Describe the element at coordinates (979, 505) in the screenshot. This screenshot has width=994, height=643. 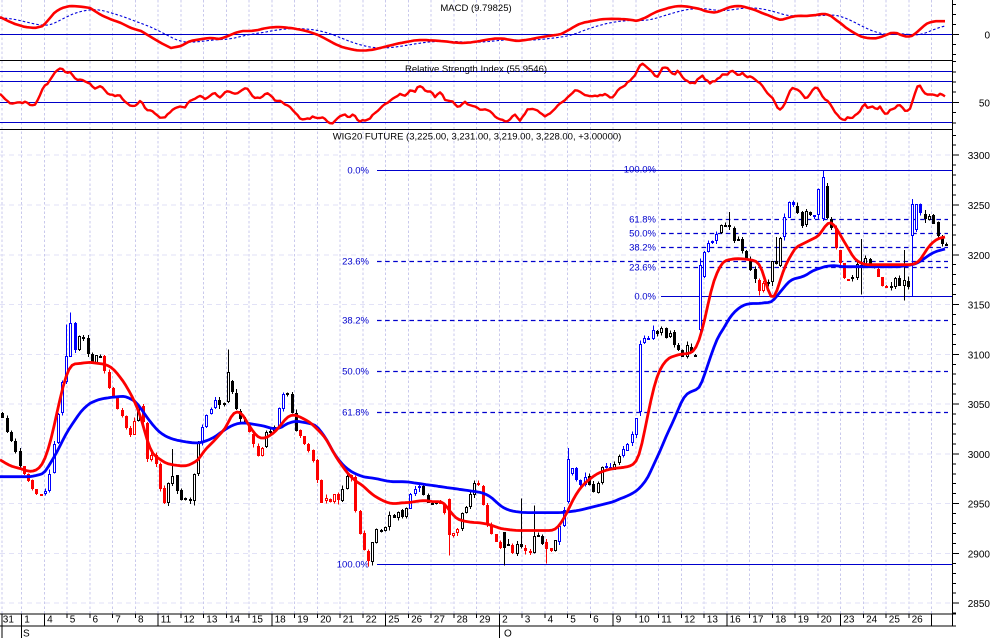
I see `svg-text: 2950` at that location.